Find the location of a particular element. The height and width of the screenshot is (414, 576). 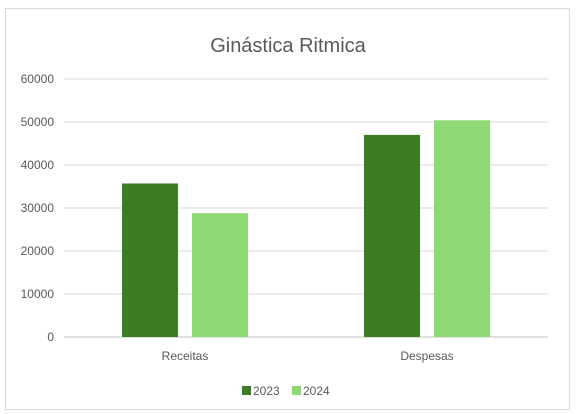

x-tick-label: Receitas is located at coordinates (185, 356).